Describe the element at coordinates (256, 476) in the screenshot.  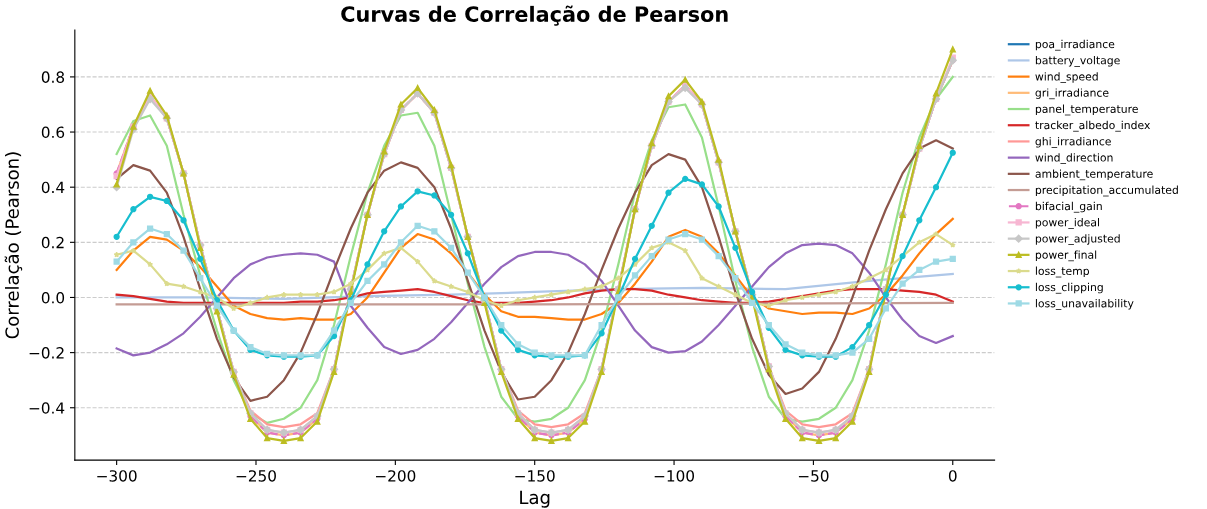
I see `x-tick-label: −250` at that location.